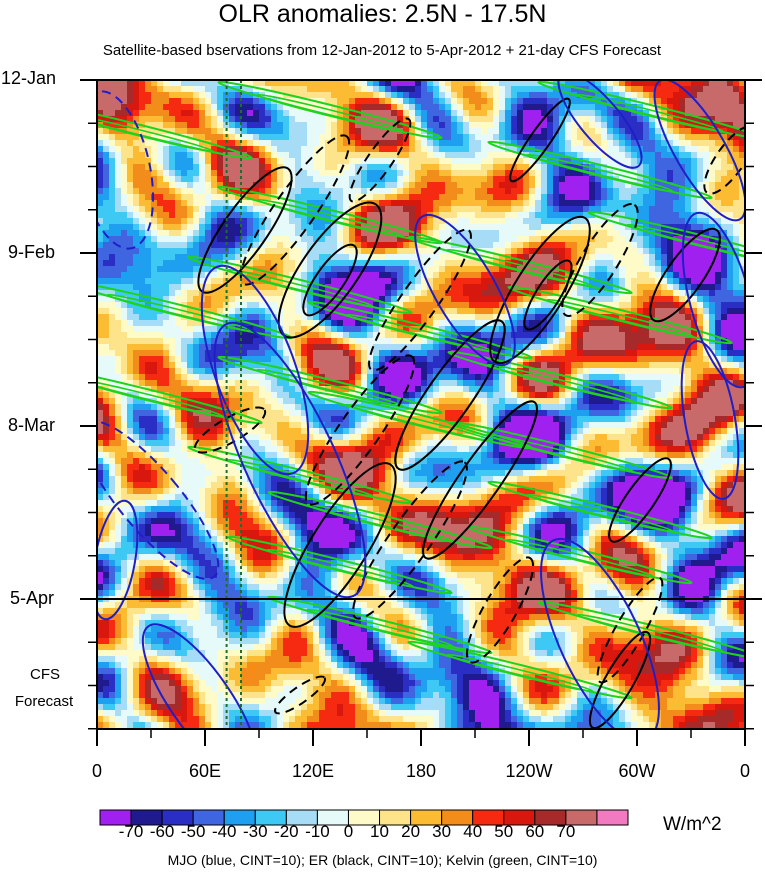 Image resolution: width=765 pixels, height=878 pixels. I want to click on x-tick-label-0-end: 0, so click(745, 771).